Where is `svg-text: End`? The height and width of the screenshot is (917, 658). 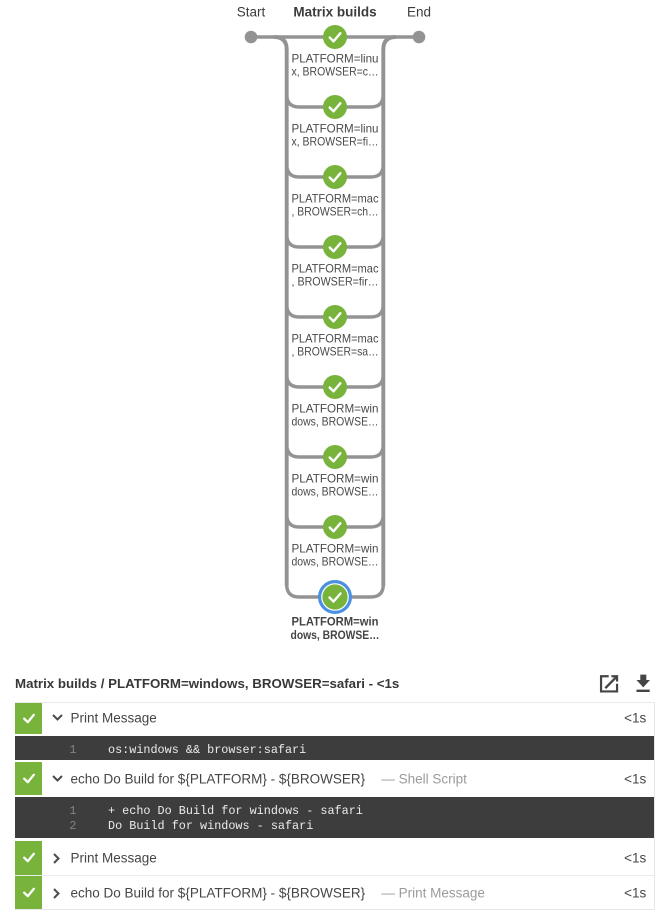
svg-text: End is located at coordinates (419, 12).